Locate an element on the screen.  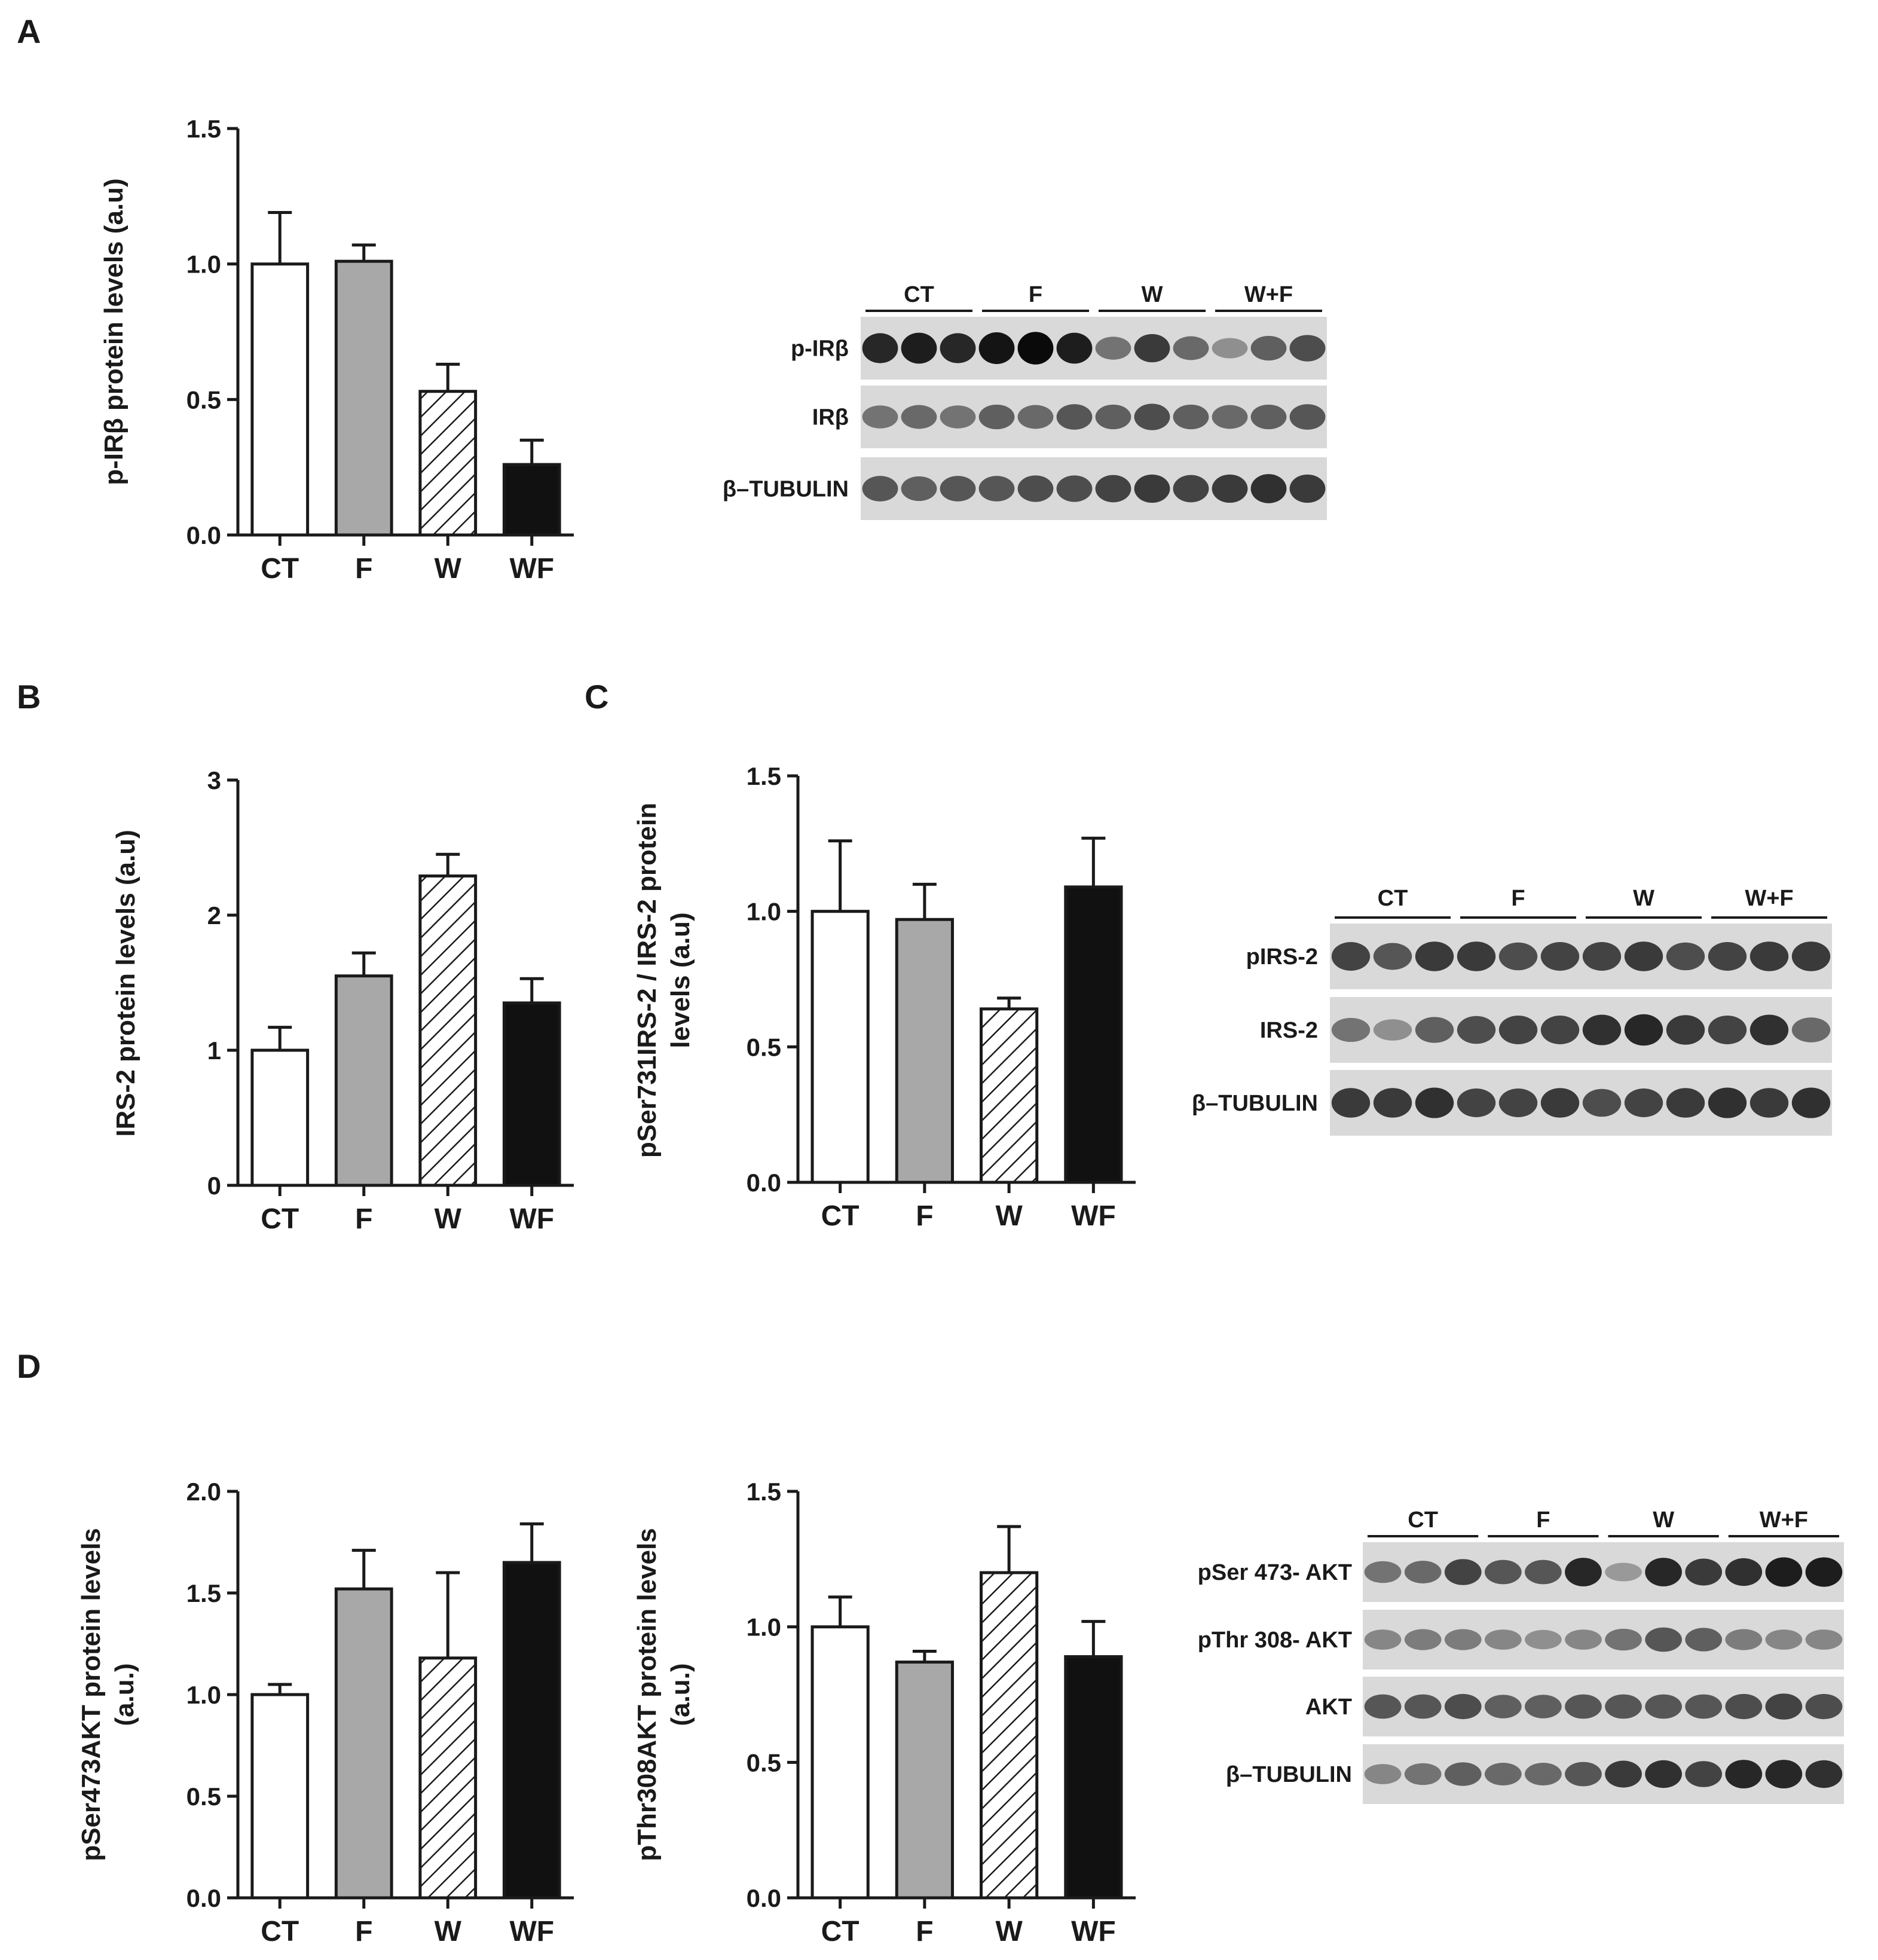
y-axis-label: p-IRβ protein levels (a.u) is located at coordinates (114, 331).